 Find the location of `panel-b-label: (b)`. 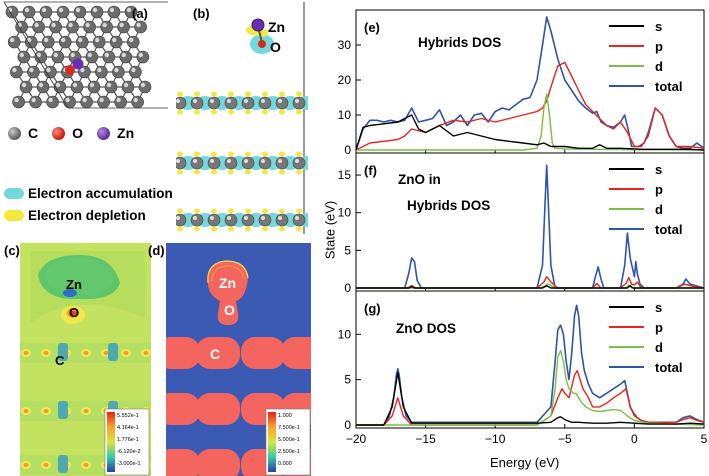

panel-b-label: (b) is located at coordinates (201, 13).